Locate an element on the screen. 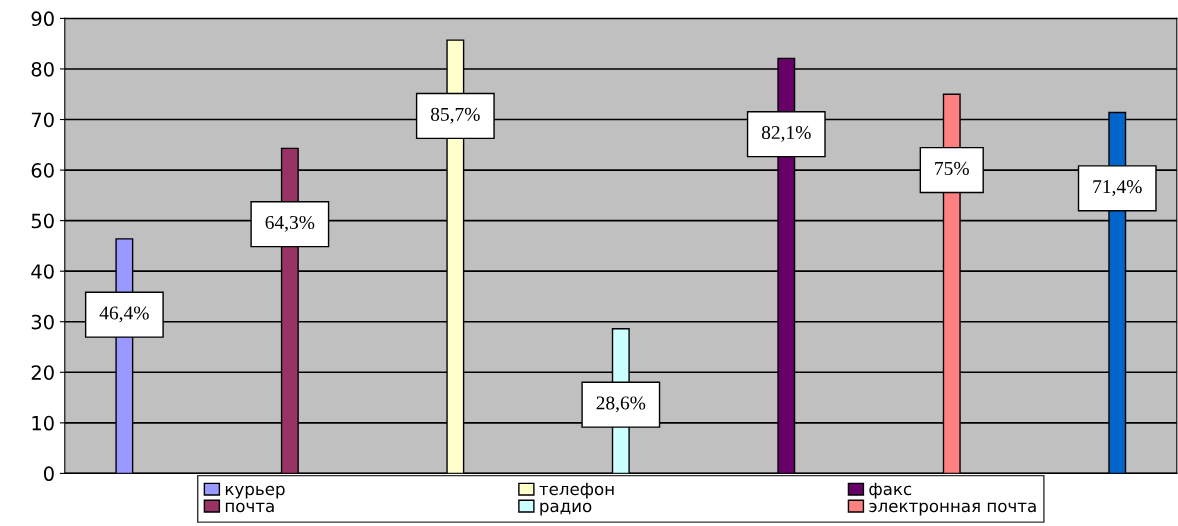  legend-label: радио is located at coordinates (566, 509).